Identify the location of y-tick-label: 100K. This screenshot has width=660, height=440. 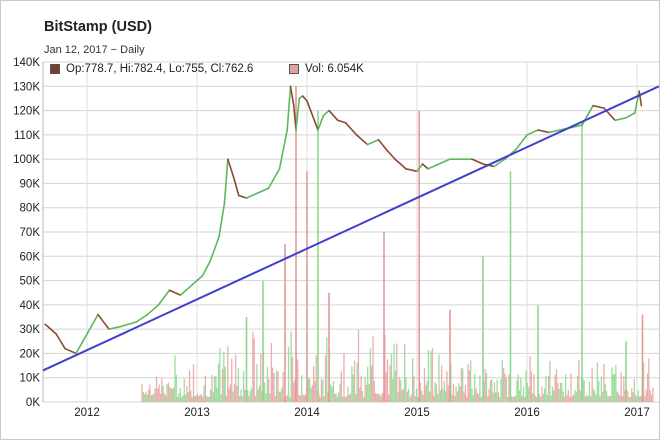
(26, 160).